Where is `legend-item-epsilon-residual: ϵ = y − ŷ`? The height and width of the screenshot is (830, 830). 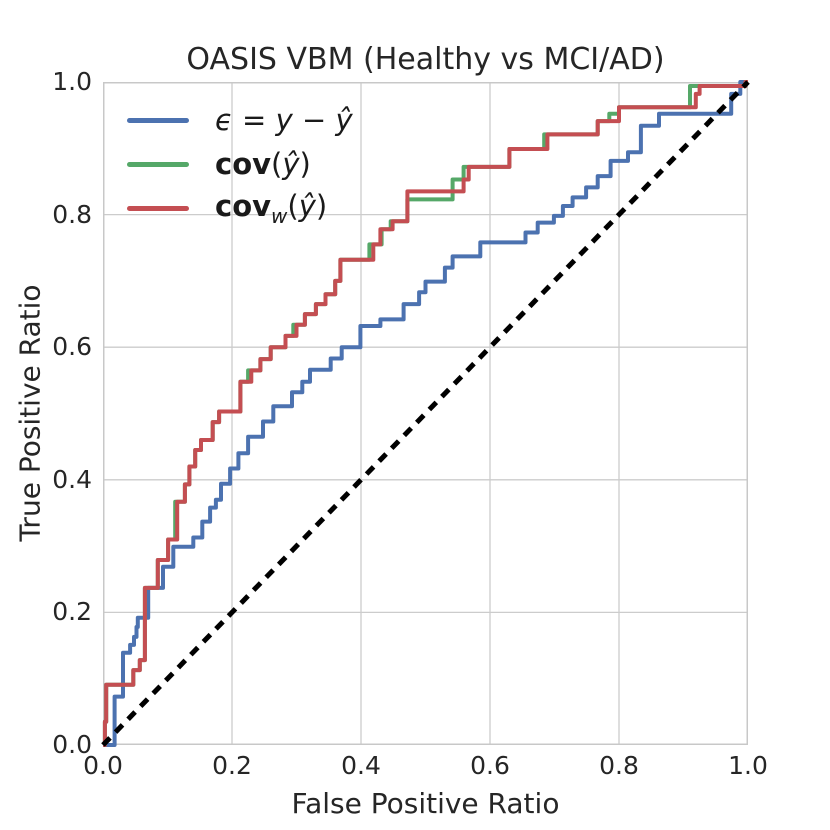 legend-item-epsilon-residual: ϵ = y − ŷ is located at coordinates (240, 120).